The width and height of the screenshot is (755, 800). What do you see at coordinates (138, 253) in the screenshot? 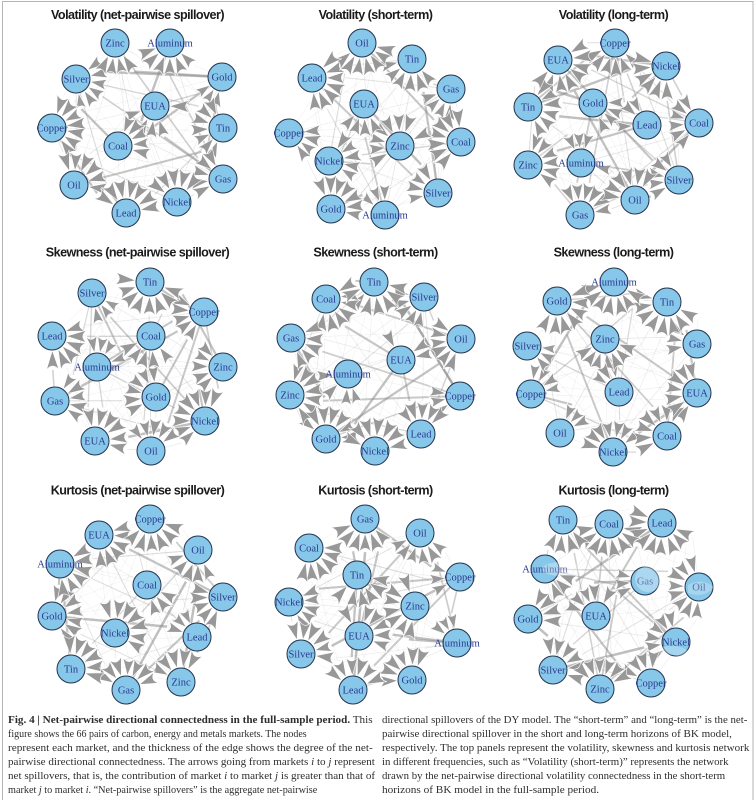
I see `svg-text:Skewness (net-pairwise spillov: Skewness (net-pairwise spillover)` at bounding box center [138, 253].